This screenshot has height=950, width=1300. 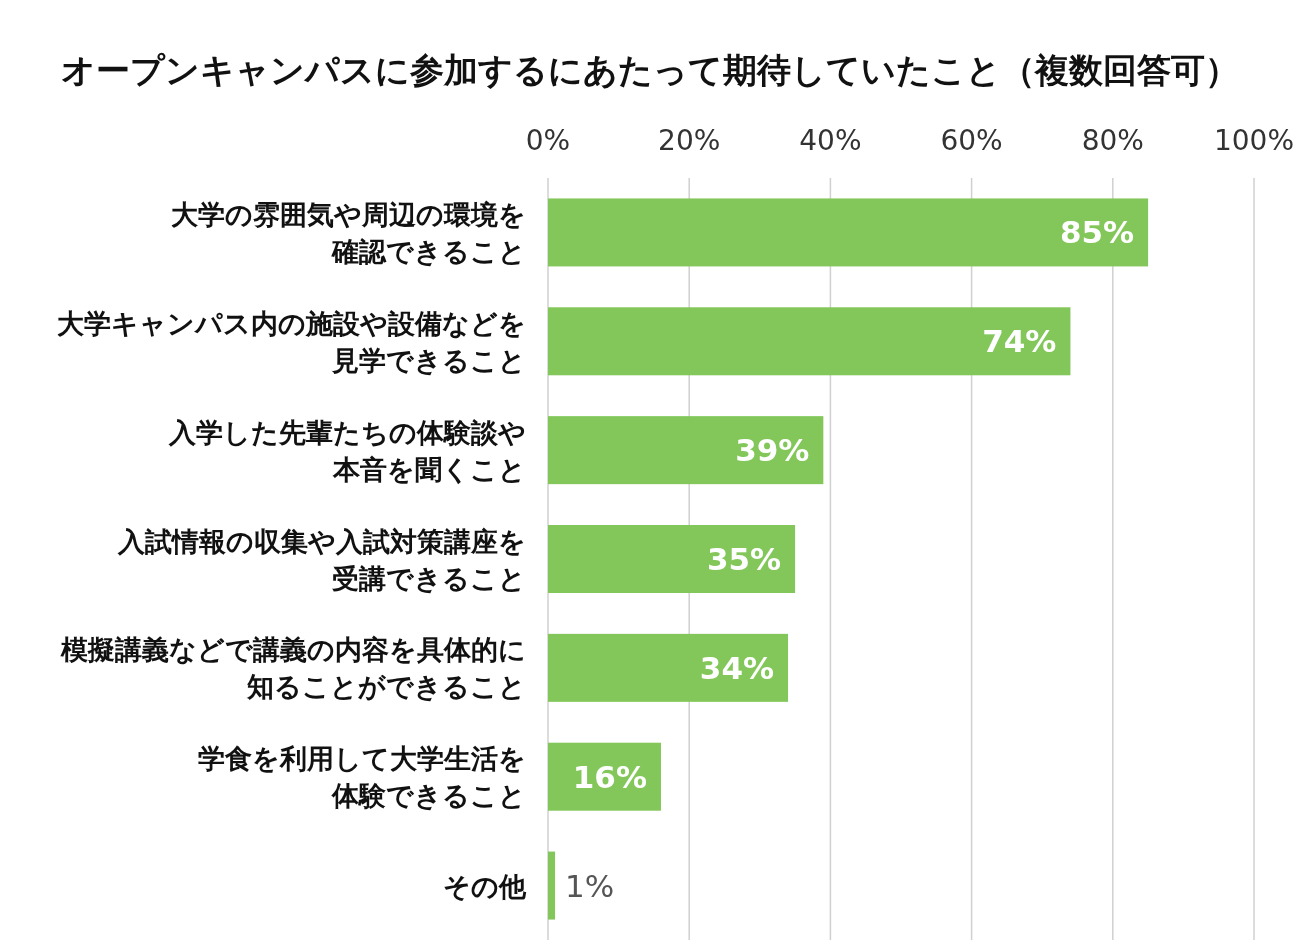 I want to click on x-tick-label: 60%, so click(x=971, y=140).